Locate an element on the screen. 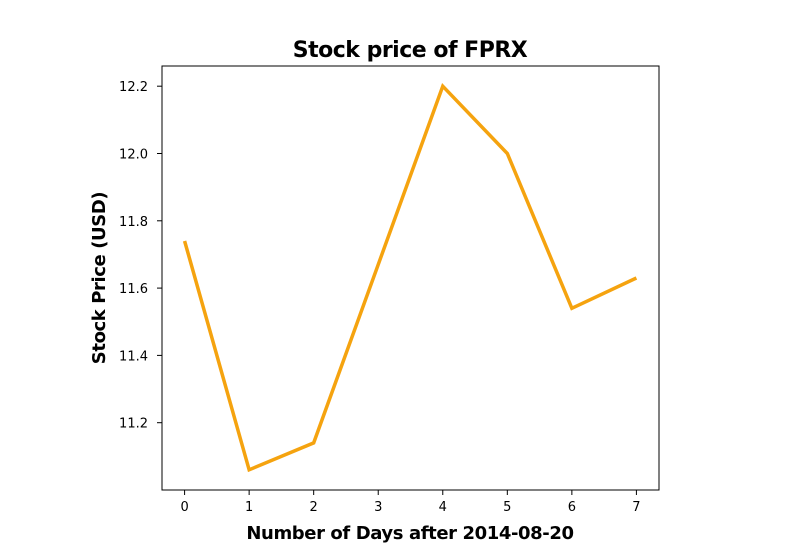 The height and width of the screenshot is (554, 800). x-tick-label: 7 is located at coordinates (636, 507).